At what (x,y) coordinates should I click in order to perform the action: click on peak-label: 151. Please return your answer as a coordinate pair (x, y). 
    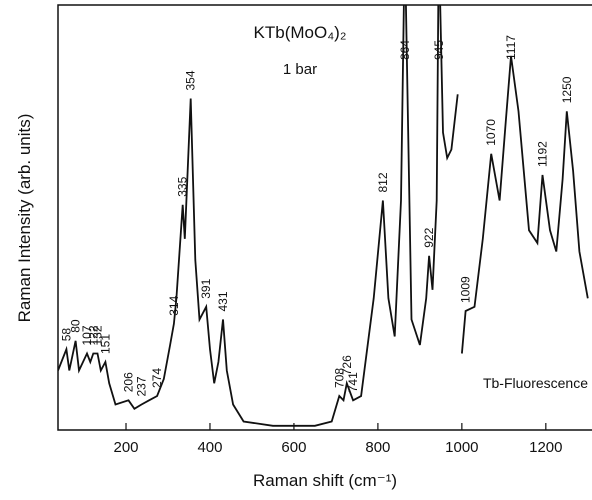
    Looking at the image, I should click on (105, 344).